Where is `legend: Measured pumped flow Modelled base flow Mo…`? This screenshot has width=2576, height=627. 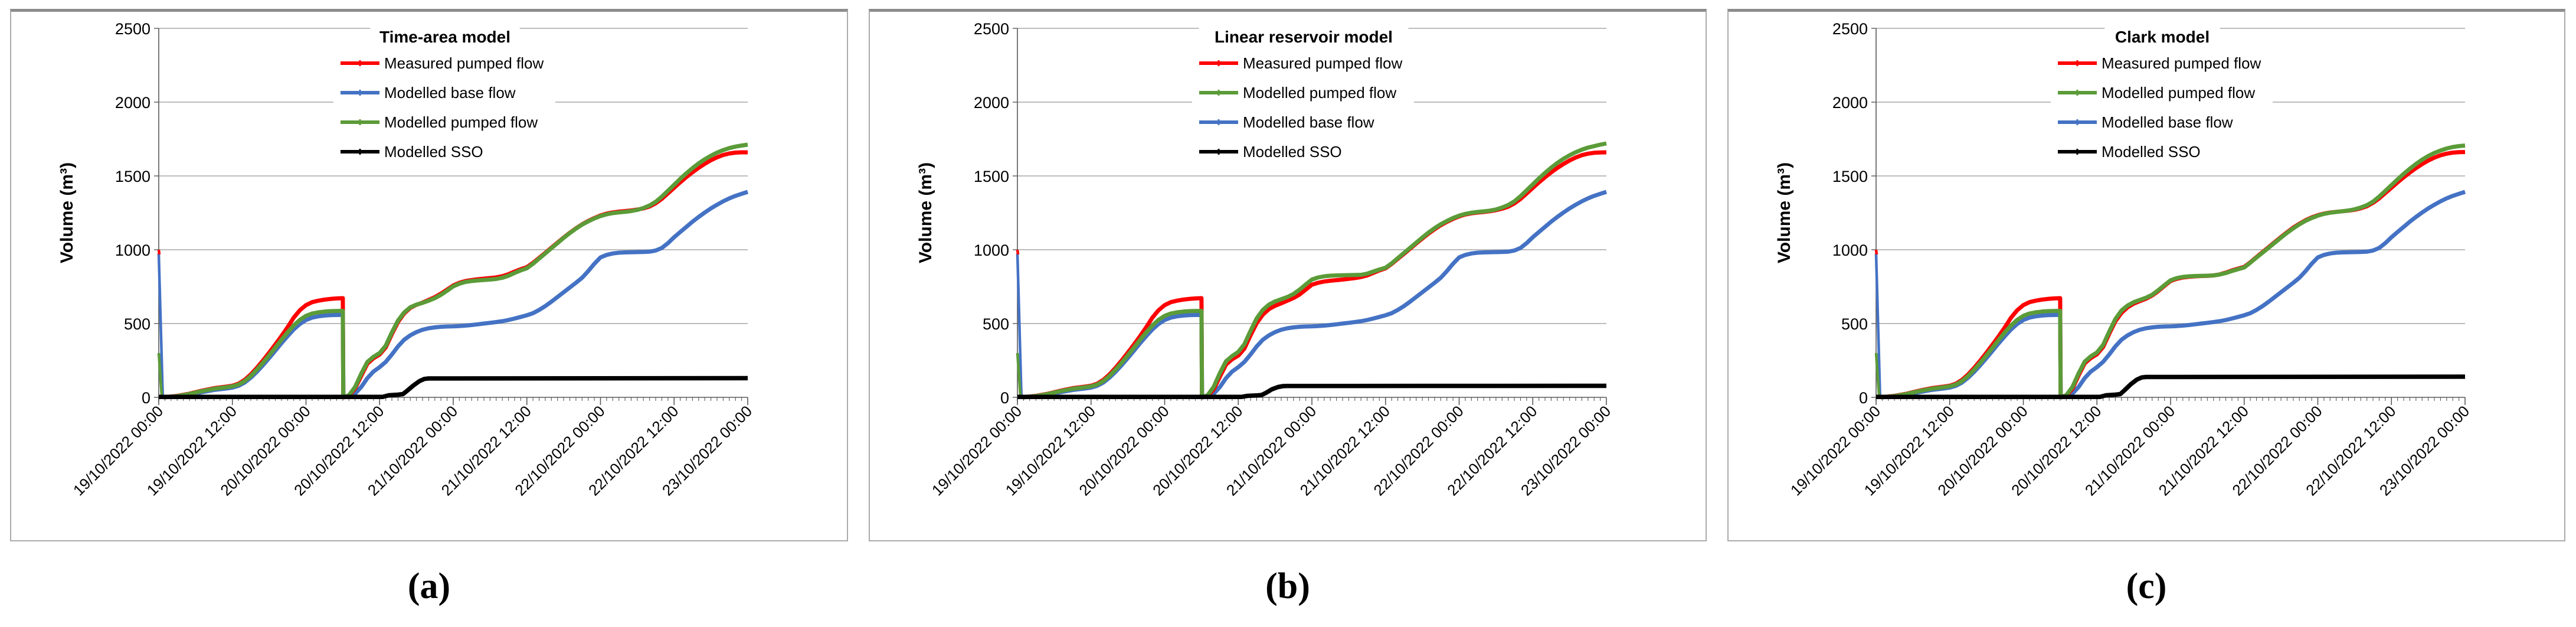
legend: Measured pumped flow Modelled base flow Mo… is located at coordinates (444, 108).